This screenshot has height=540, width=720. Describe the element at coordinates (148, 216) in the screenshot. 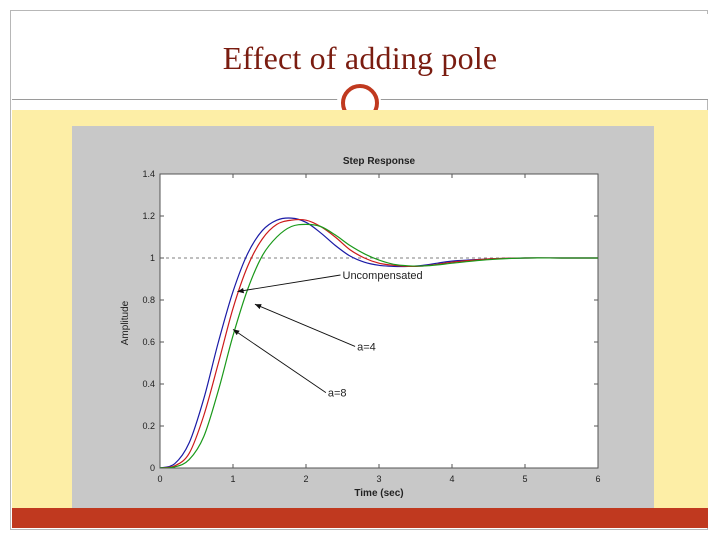

I see `y-tick-label: 1.2` at that location.